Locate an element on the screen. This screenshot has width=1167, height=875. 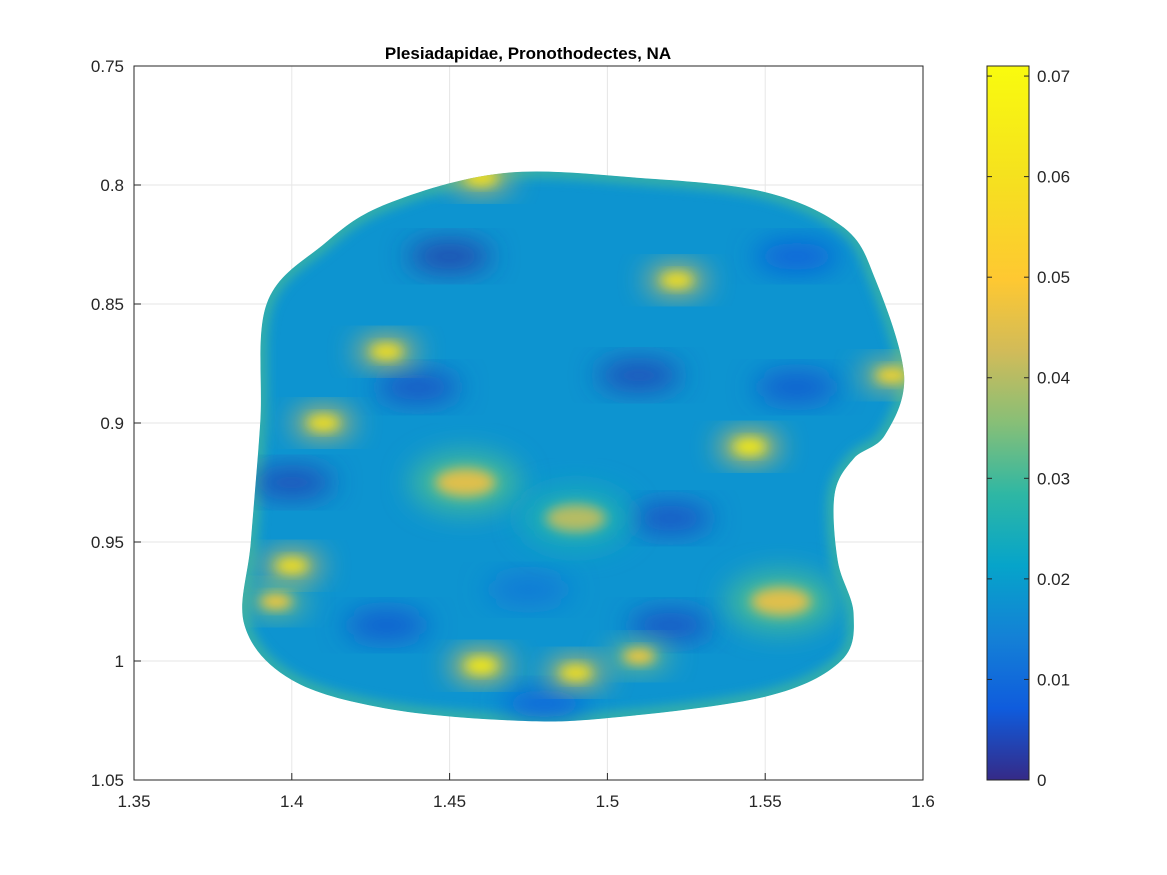
colorbar-tick-label: 0.06 is located at coordinates (1053, 177).